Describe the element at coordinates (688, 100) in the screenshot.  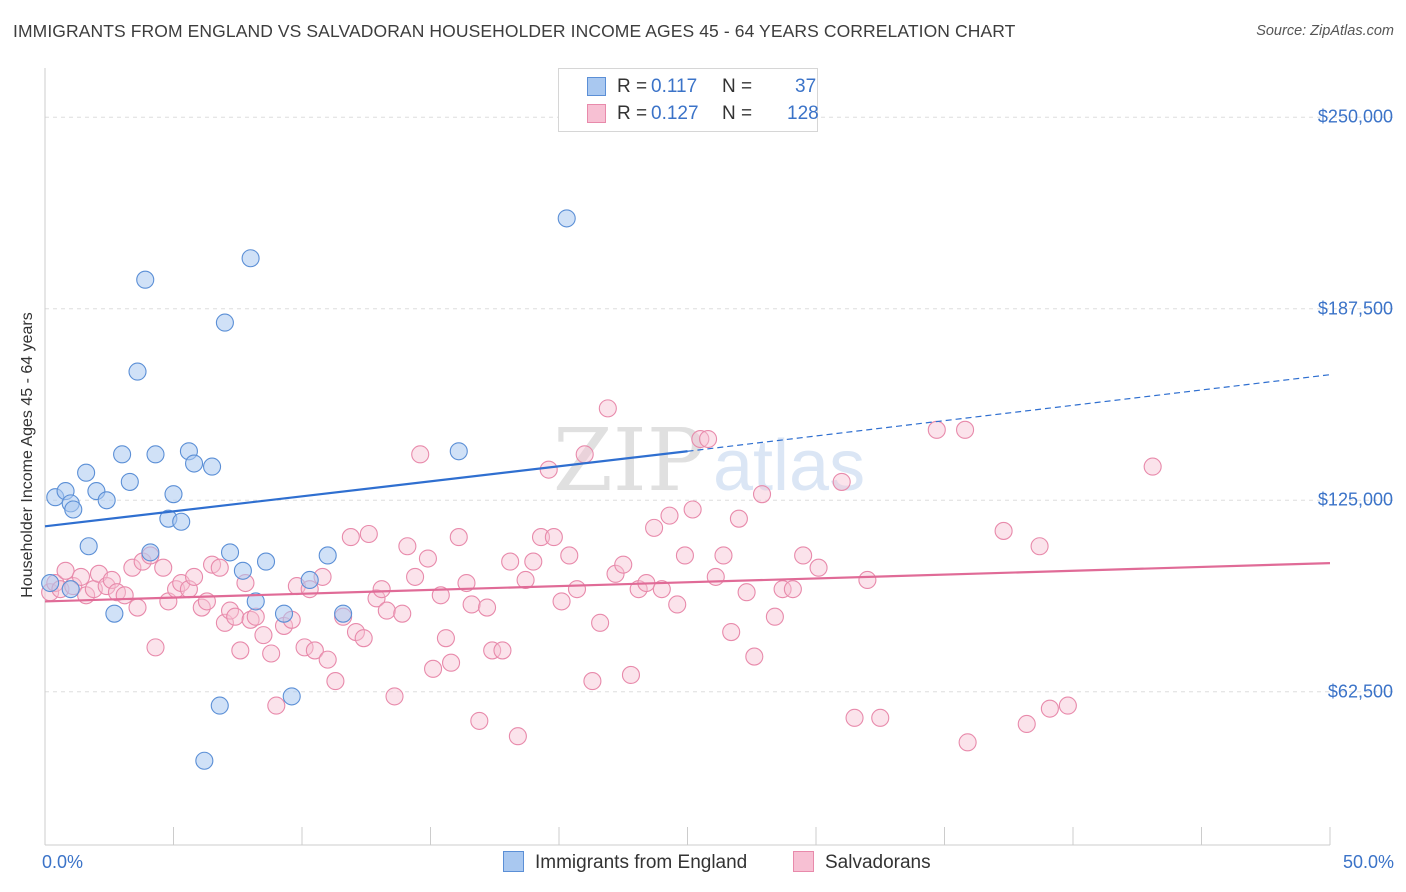
I see `legend: R = 0.117 N = 37 R = 0.127 N = 128` at that location.